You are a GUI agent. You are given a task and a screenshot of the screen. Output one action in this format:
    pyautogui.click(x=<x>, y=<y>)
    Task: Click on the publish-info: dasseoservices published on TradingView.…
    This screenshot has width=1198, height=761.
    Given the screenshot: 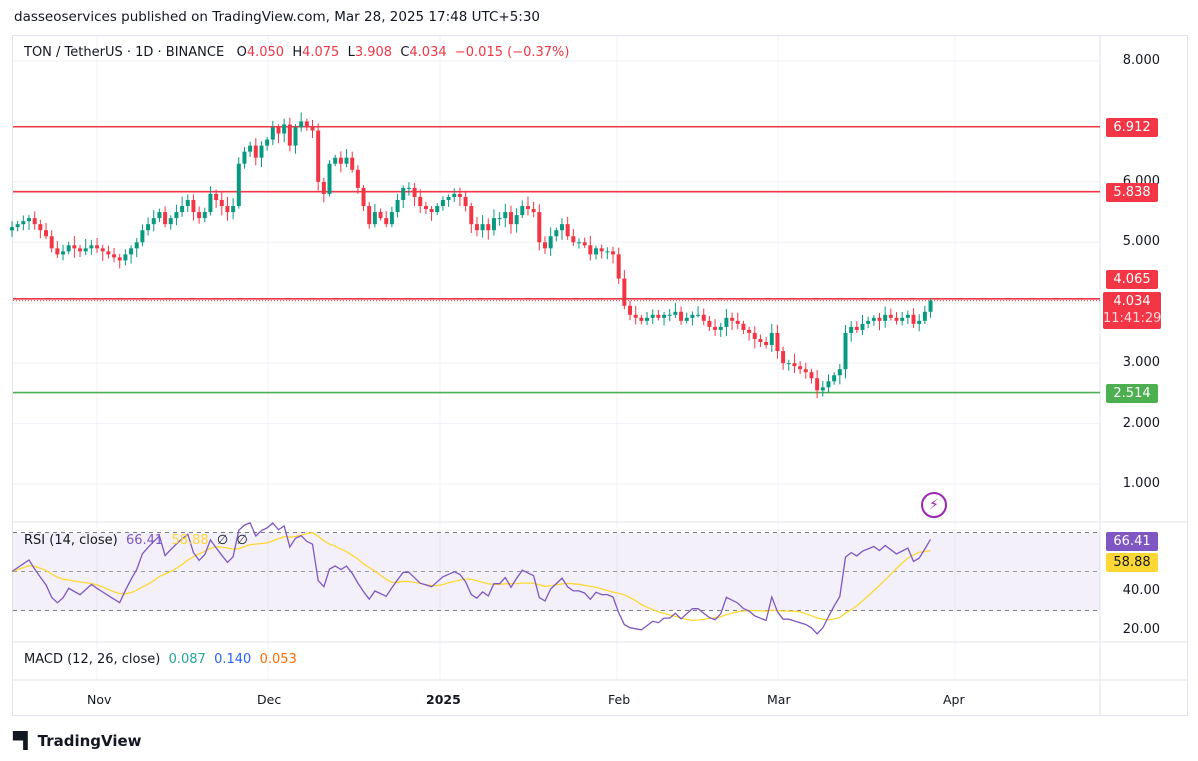 What is the action you would take?
    pyautogui.click(x=277, y=17)
    